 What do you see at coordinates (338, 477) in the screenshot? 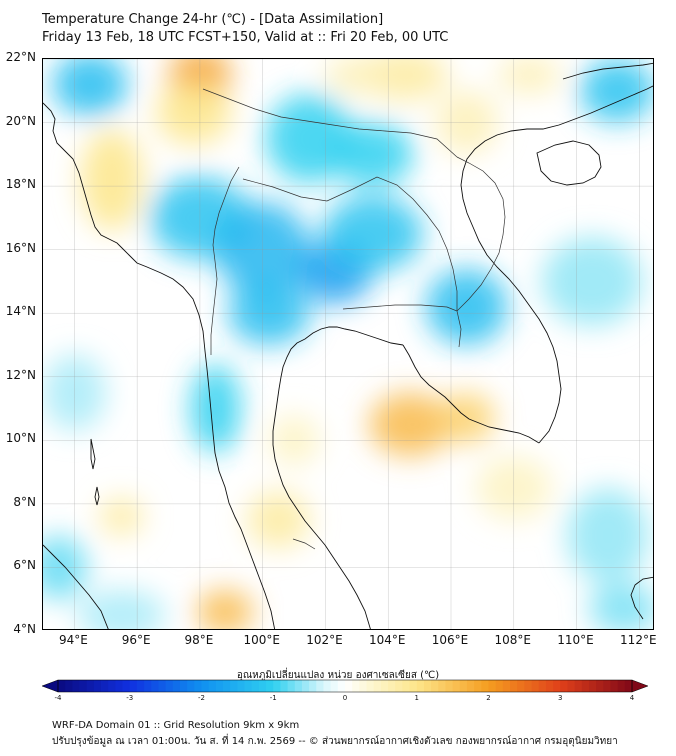
I see `coastline-gulf` at bounding box center [338, 477].